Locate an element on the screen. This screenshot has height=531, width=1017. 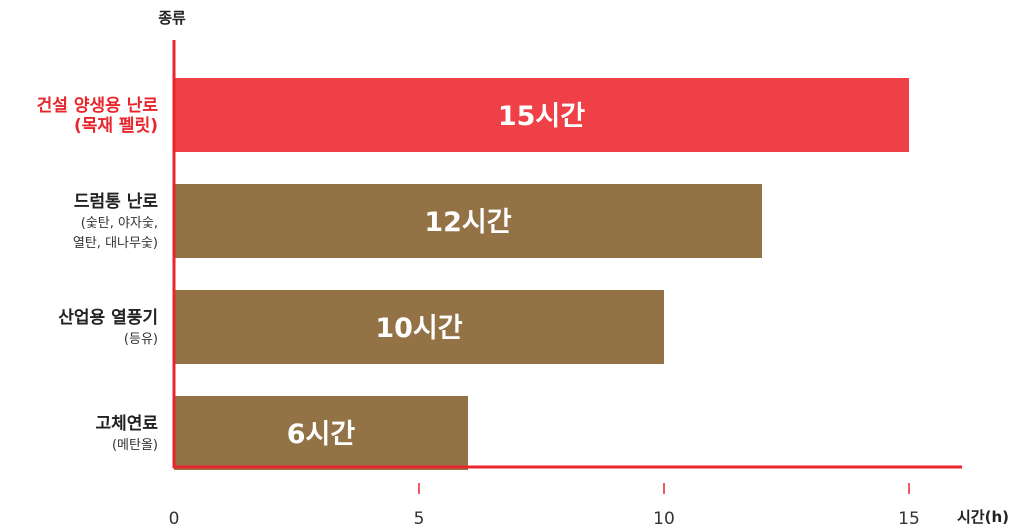
category-detail-3-1: (등유) is located at coordinates (141, 339).